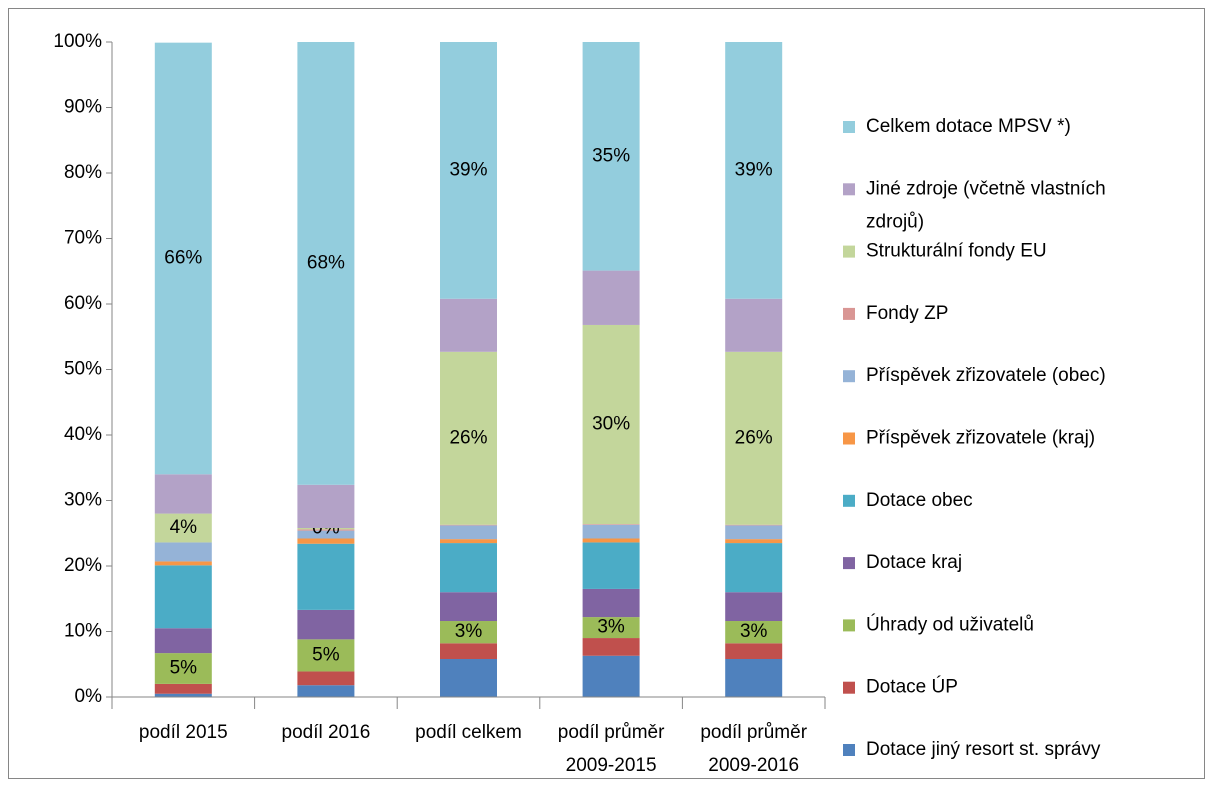 This screenshot has height=787, width=1209. I want to click on y-tick-label: 50%, so click(83, 369).